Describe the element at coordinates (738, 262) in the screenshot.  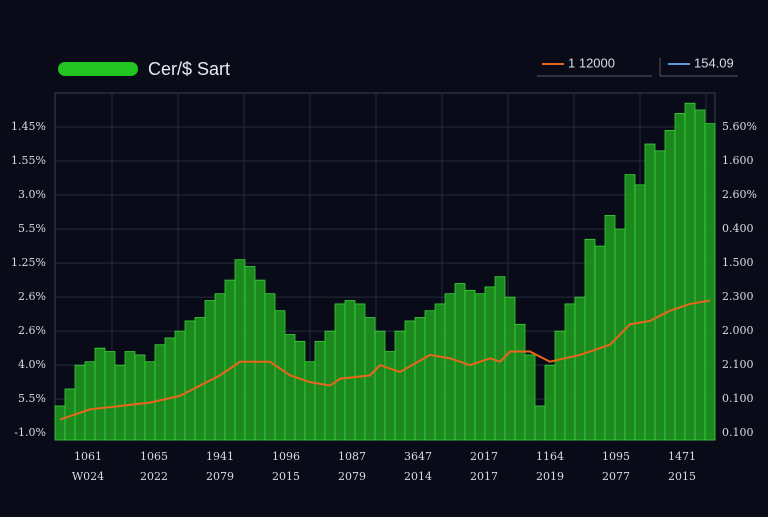
I see `y2-tick-label: 1.500` at that location.